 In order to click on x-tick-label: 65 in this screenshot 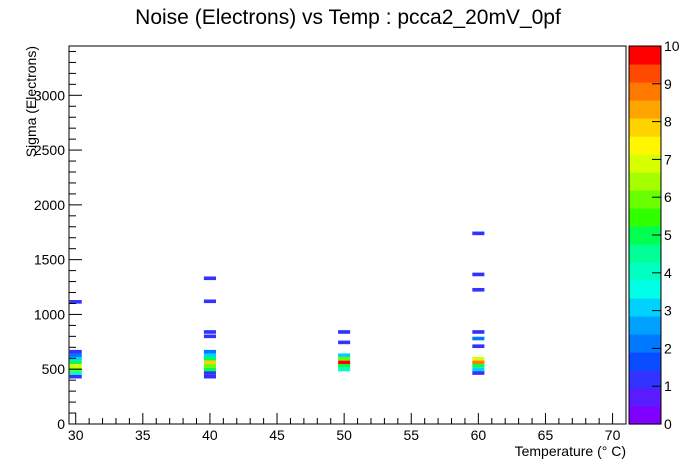, I will do `click(546, 435)`.